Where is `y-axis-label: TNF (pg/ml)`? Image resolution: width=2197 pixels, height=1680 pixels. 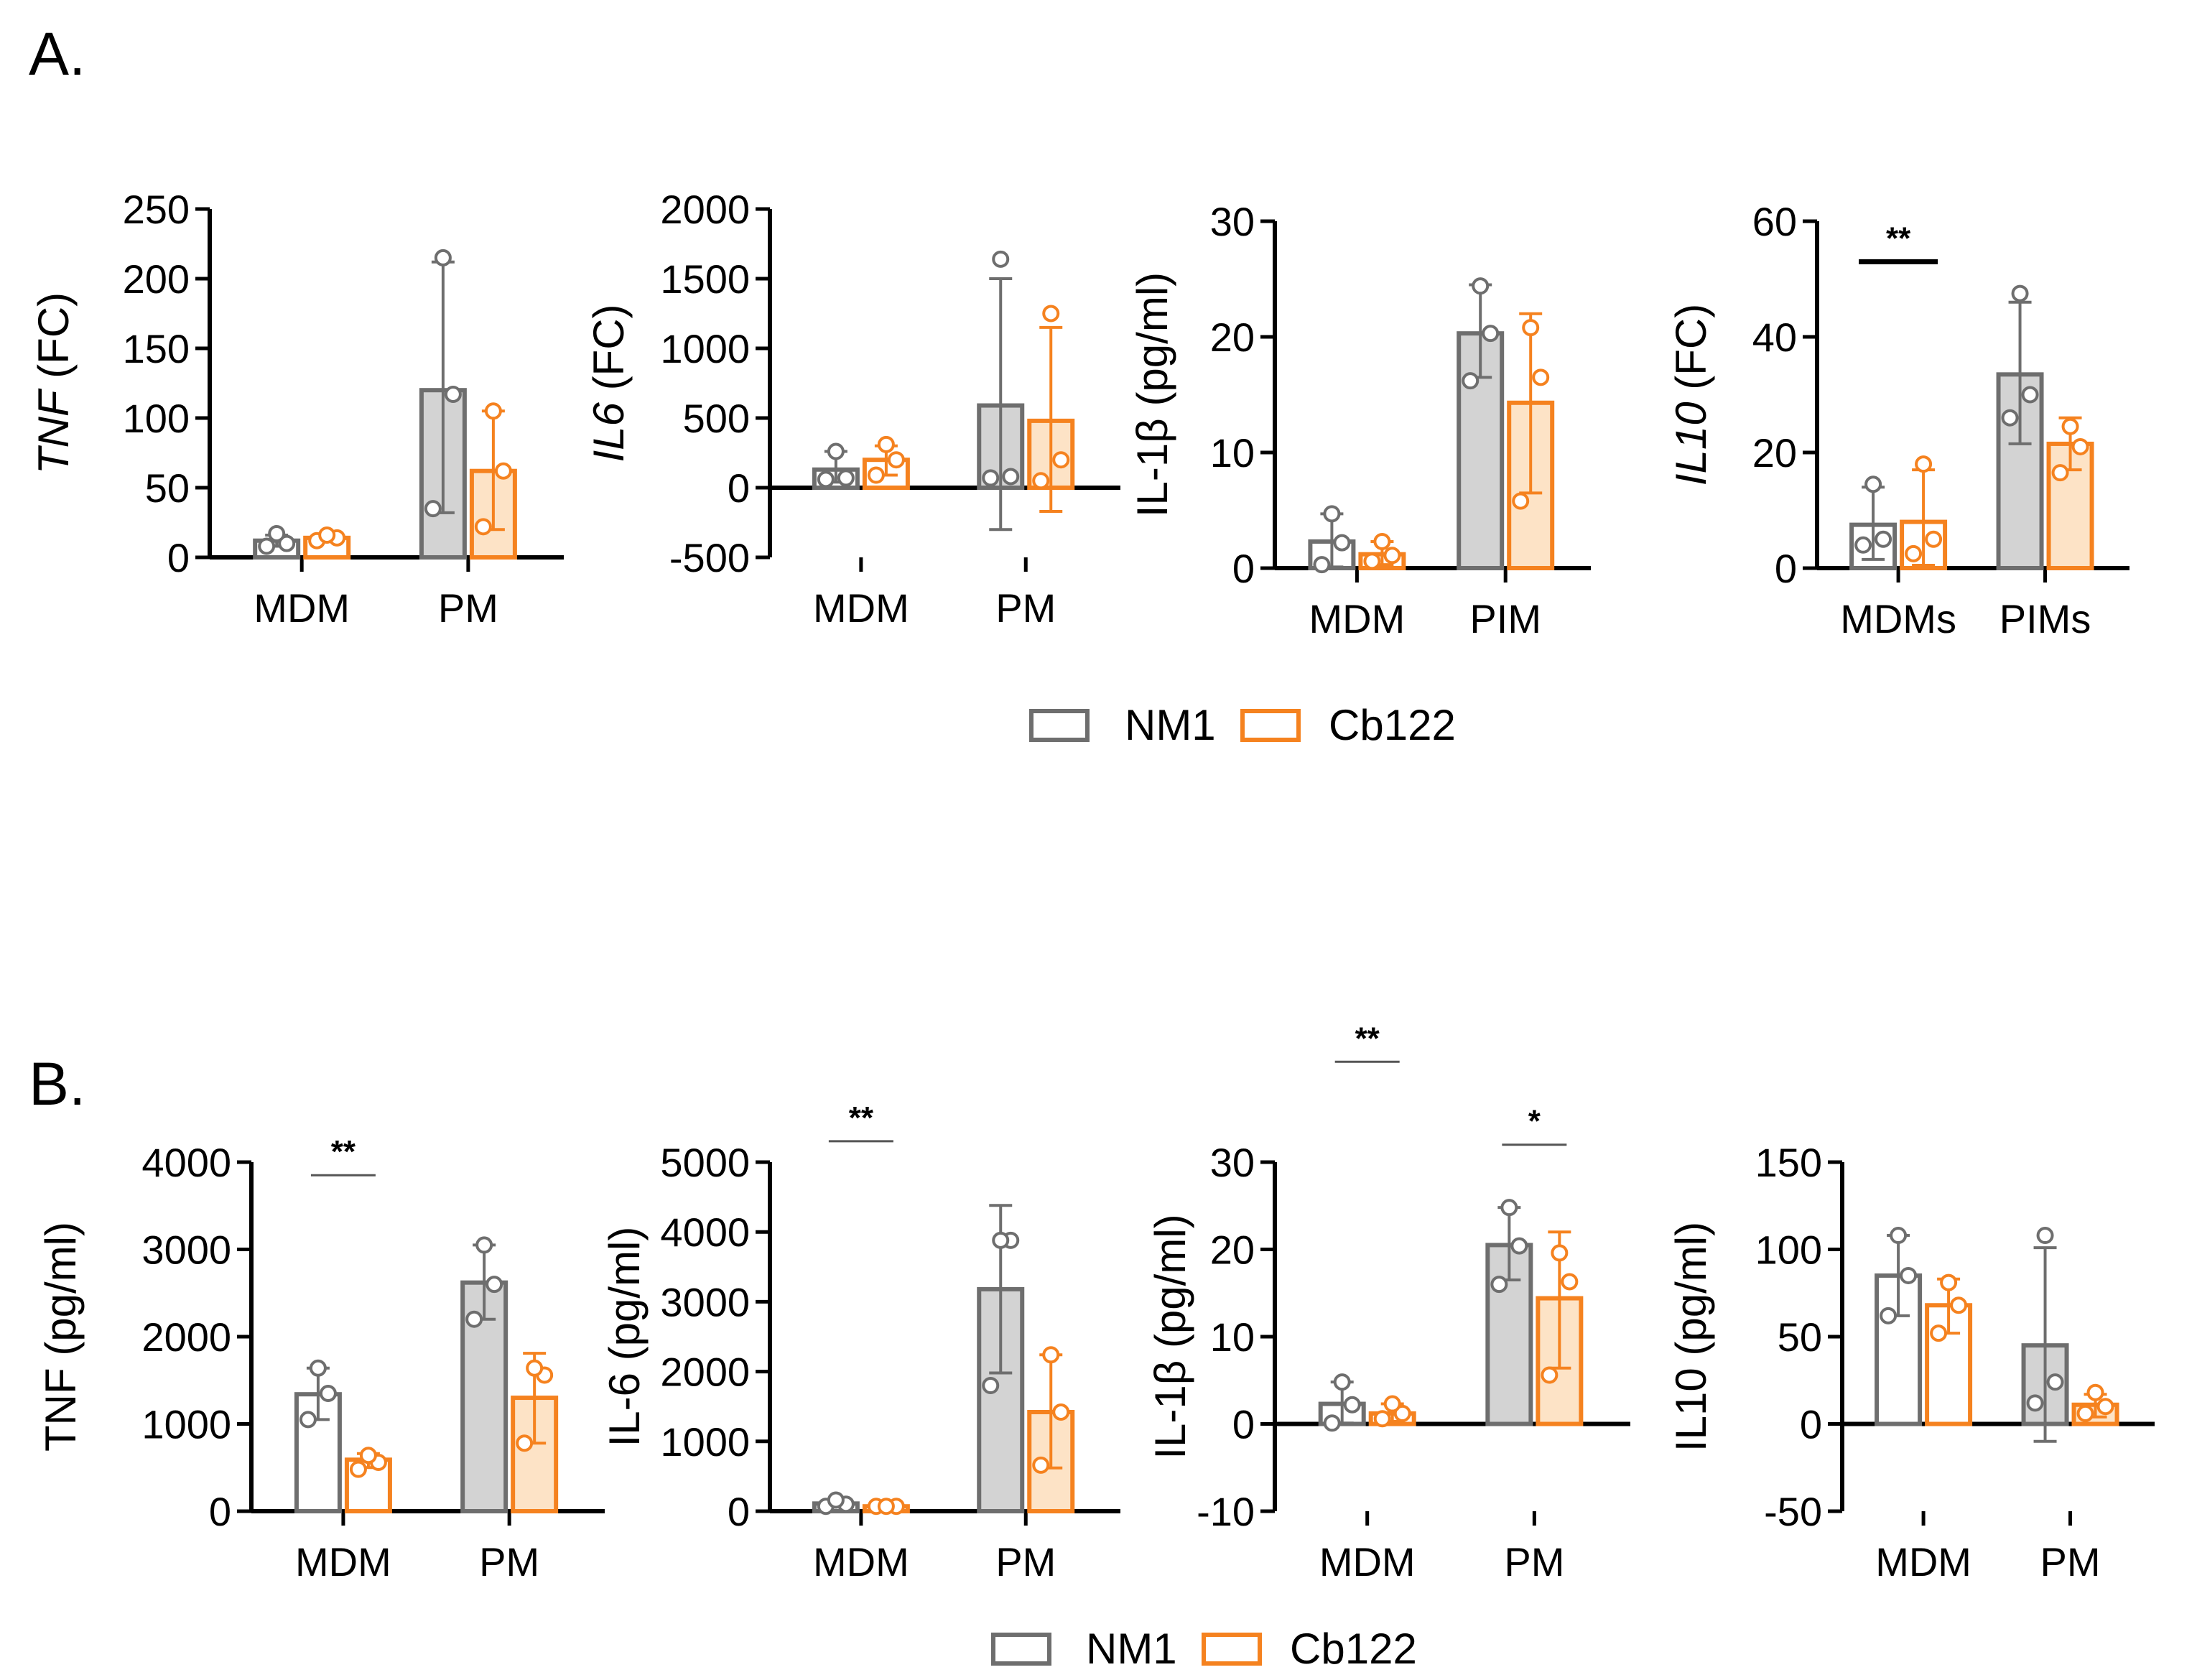 y-axis-label: TNF (pg/ml) is located at coordinates (61, 1337).